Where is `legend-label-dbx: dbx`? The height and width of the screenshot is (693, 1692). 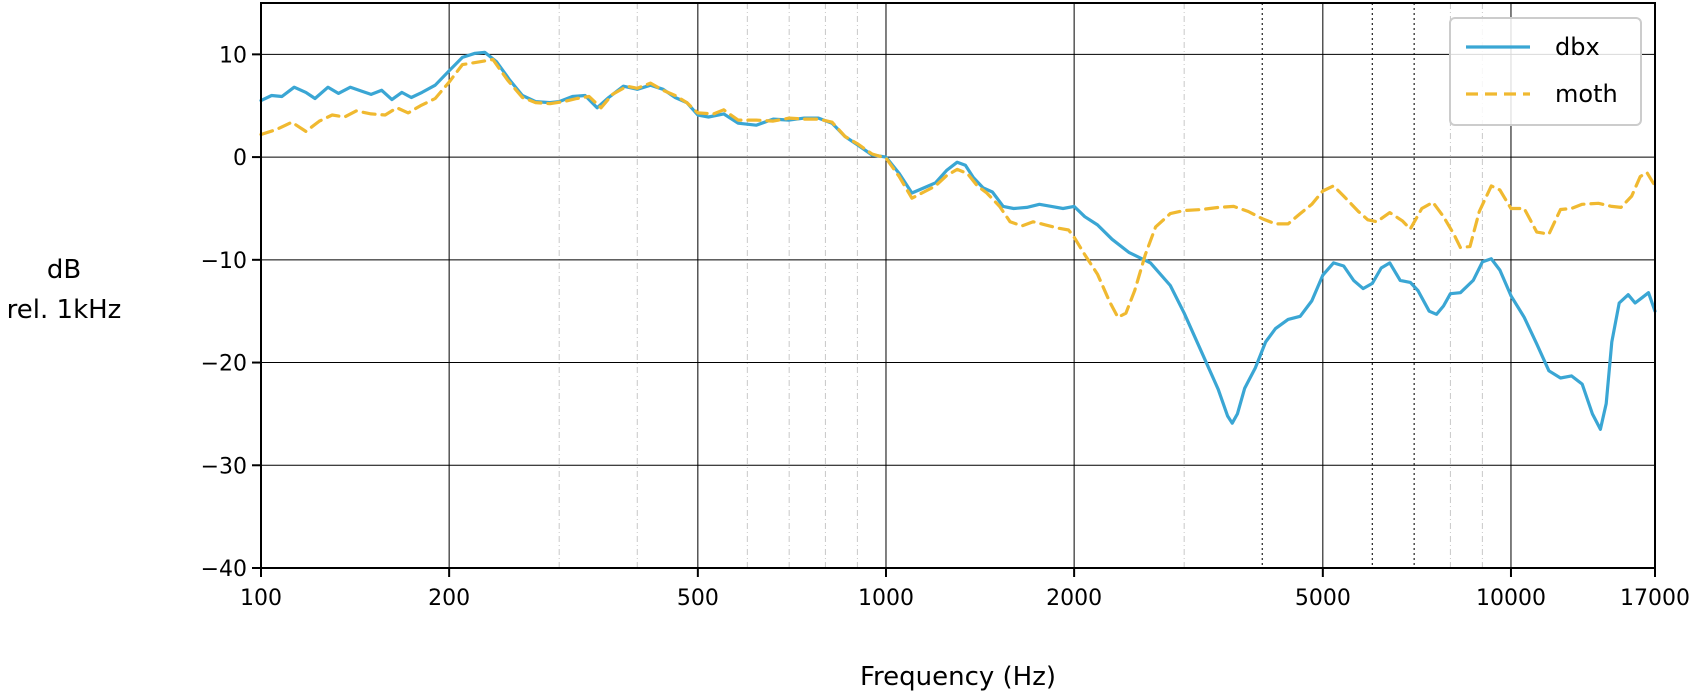
legend-label-dbx: dbx is located at coordinates (1577, 47).